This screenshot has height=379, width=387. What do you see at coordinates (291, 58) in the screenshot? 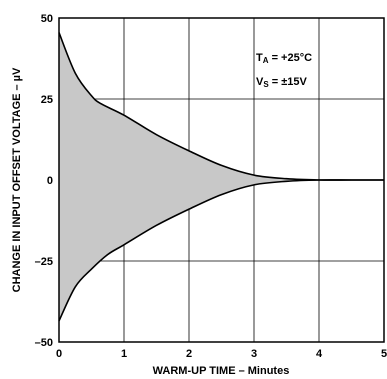
I see `ta-value: = +25°C` at bounding box center [291, 58].